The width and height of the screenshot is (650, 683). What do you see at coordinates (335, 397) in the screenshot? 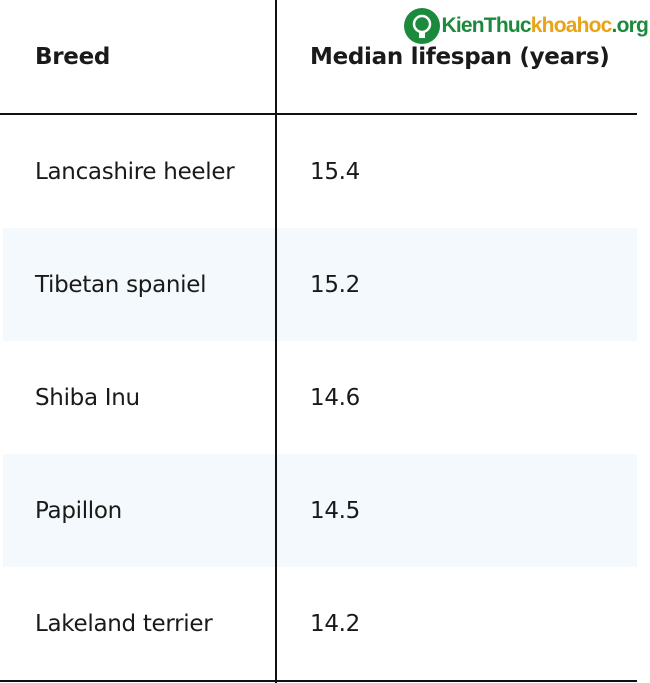
I see `table-cell: 14.6` at bounding box center [335, 397].